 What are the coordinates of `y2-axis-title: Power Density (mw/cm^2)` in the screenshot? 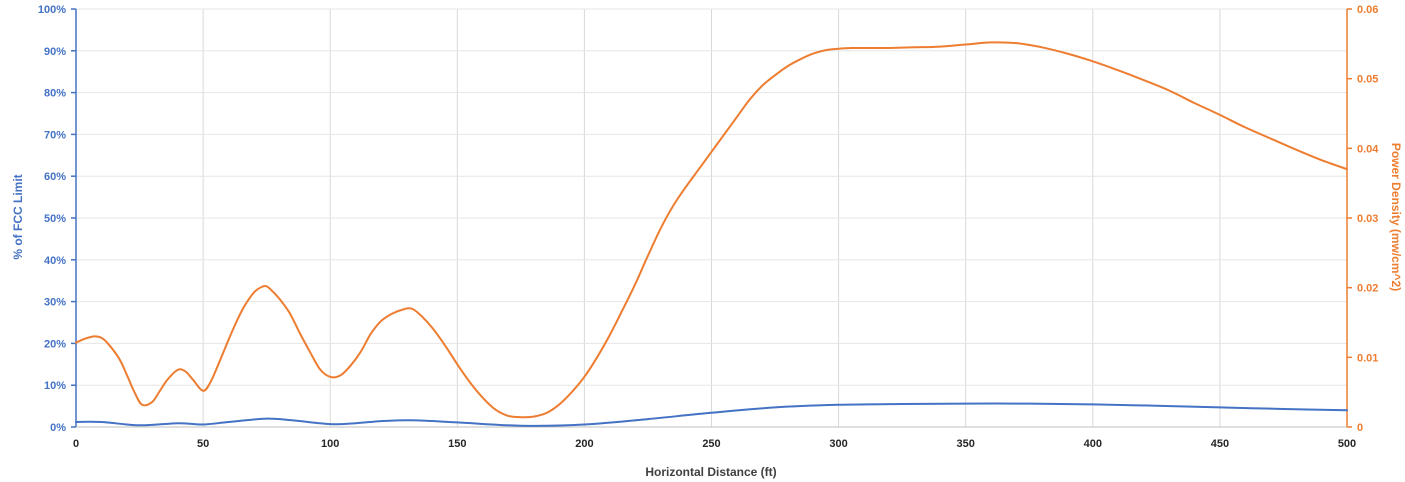 It's located at (1396, 217).